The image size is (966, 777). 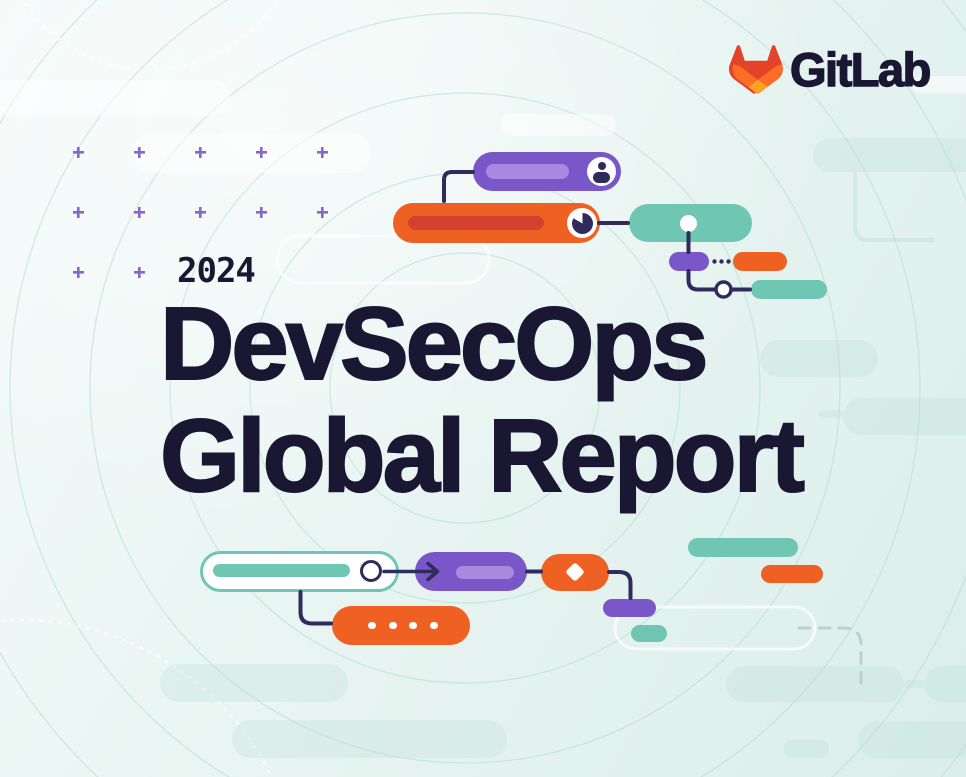 What do you see at coordinates (371, 571) in the screenshot?
I see `pipeline-node-icon` at bounding box center [371, 571].